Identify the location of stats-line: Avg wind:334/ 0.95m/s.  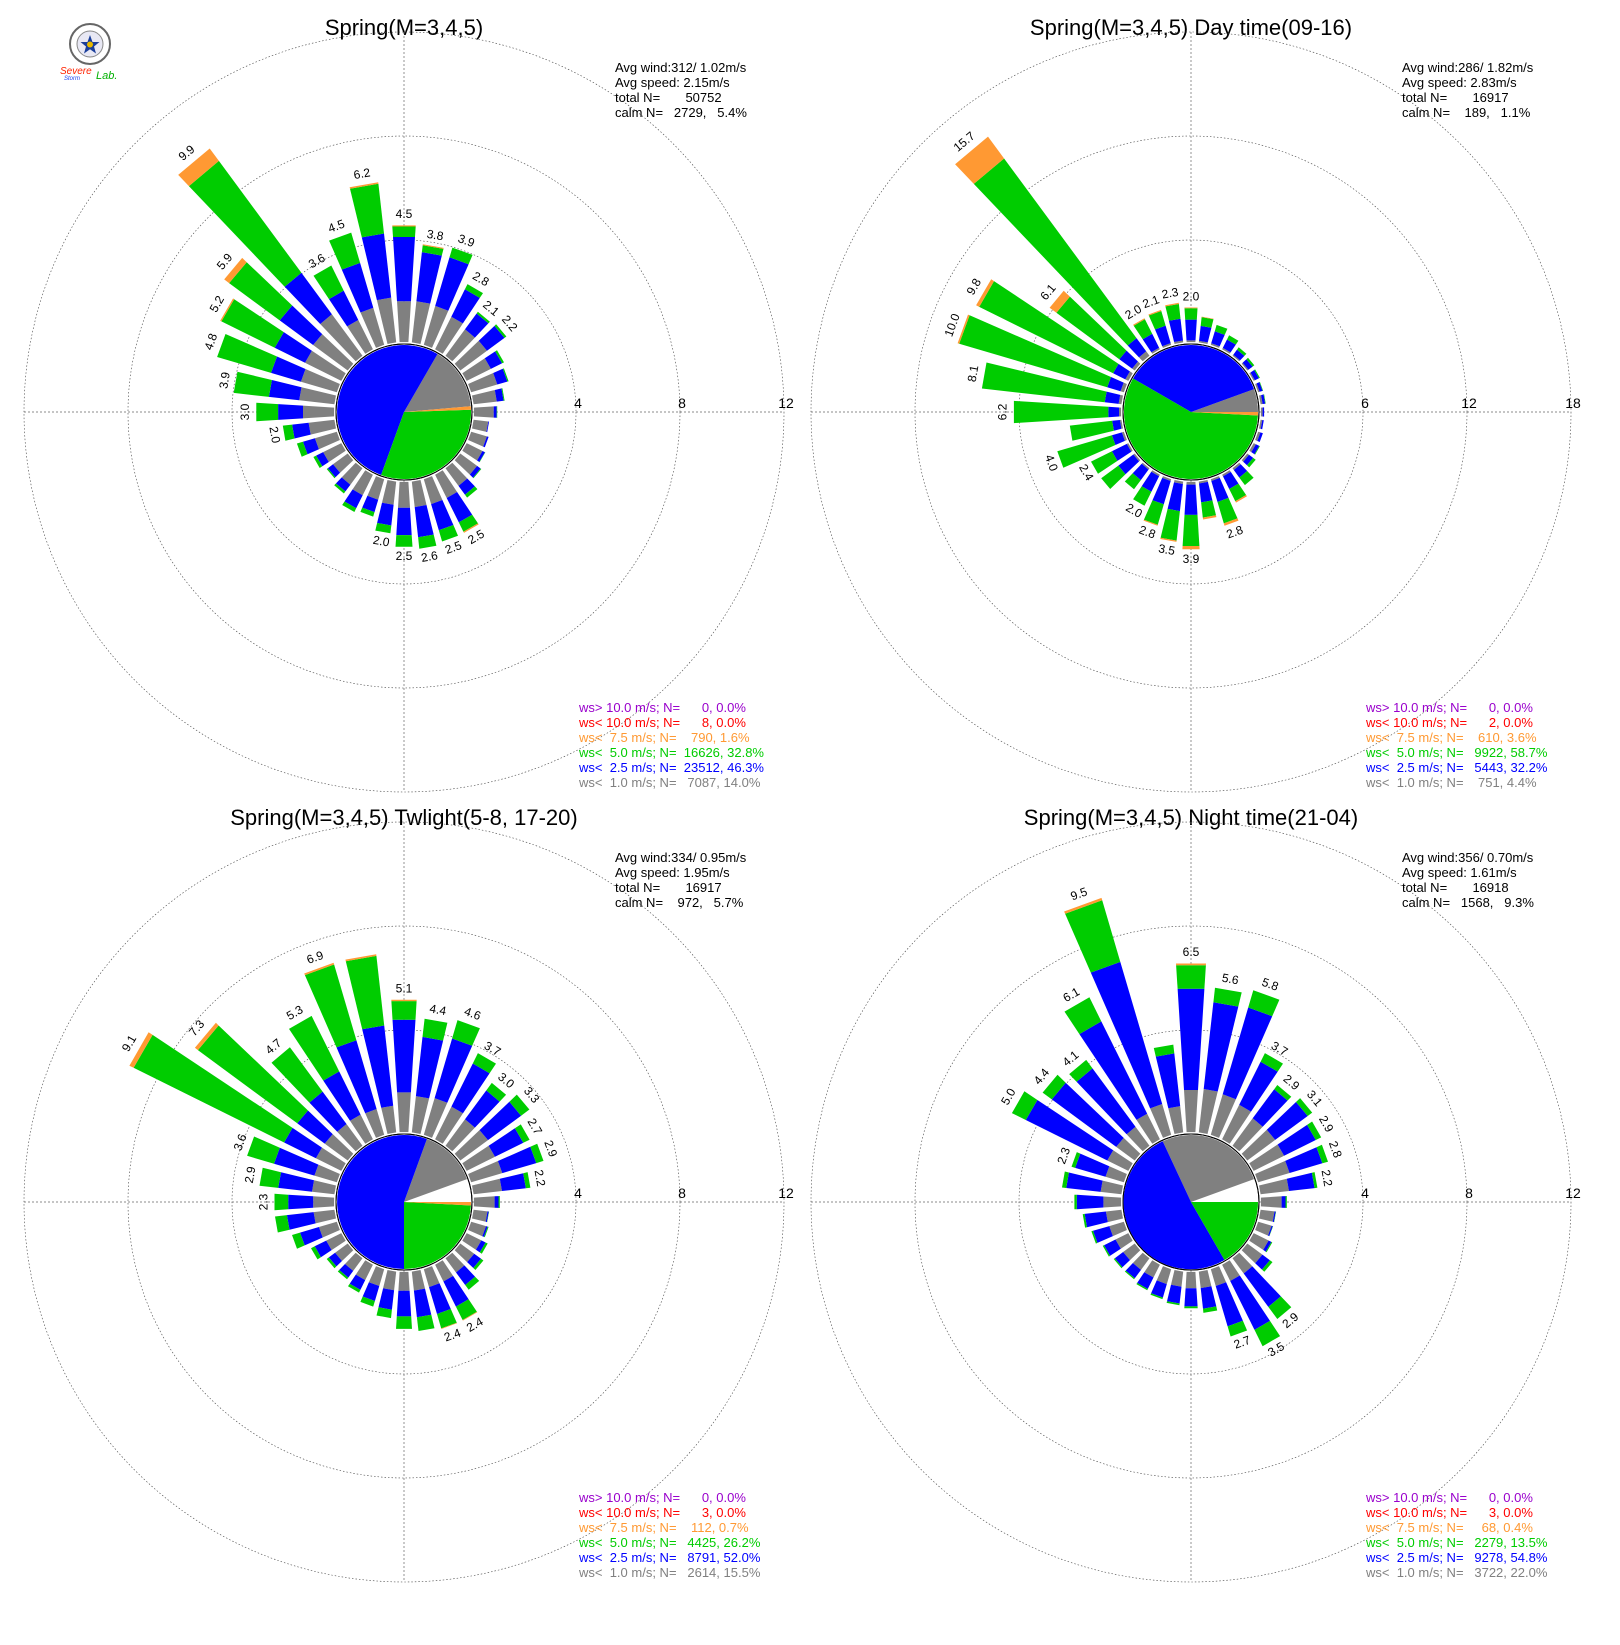
(681, 857).